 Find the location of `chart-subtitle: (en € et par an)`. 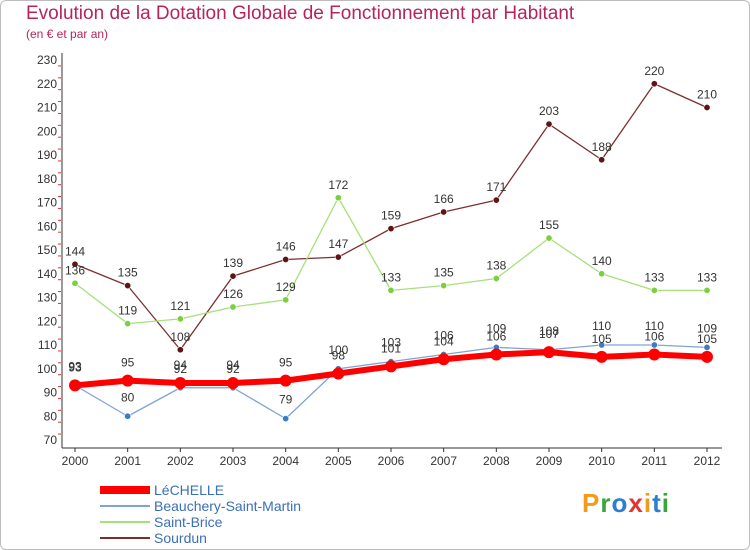

chart-subtitle: (en € et par an) is located at coordinates (67, 34).